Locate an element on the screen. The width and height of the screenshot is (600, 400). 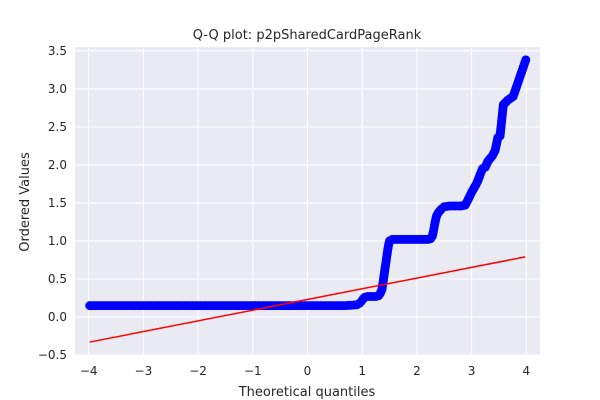
y-tick-label: 1.5 is located at coordinates (57, 203).